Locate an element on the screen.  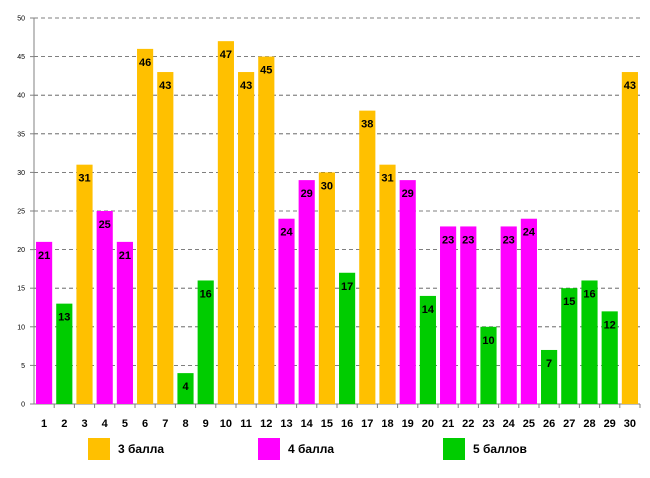
data-label-22: 23 is located at coordinates (468, 240).